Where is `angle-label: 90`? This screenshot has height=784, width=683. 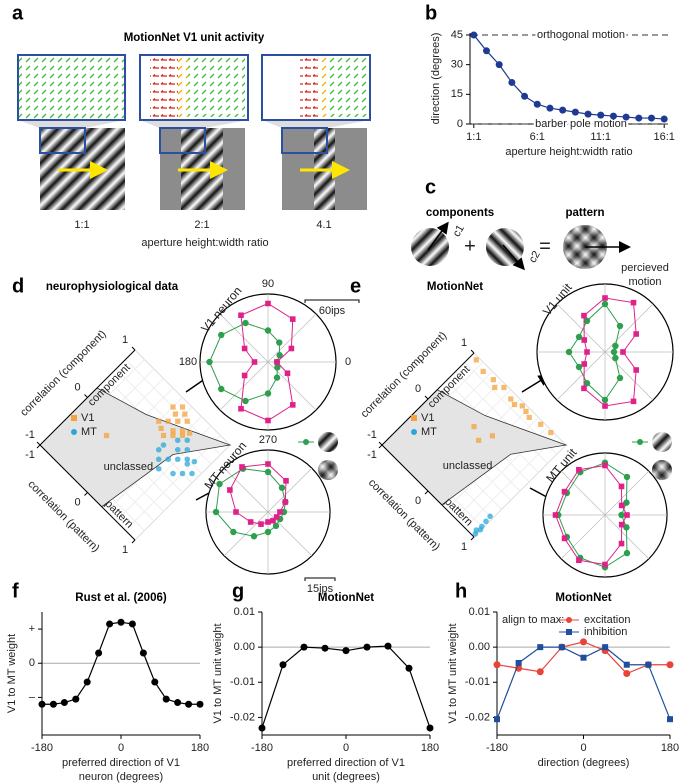
angle-label: 90 is located at coordinates (268, 284).